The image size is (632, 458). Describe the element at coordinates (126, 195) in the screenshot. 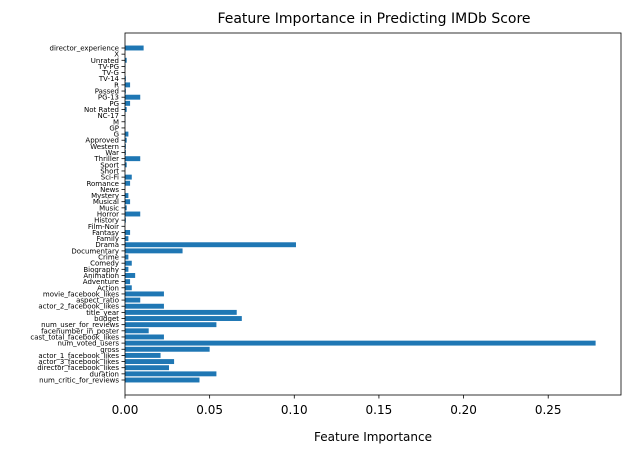

I see `bar-mystery` at that location.